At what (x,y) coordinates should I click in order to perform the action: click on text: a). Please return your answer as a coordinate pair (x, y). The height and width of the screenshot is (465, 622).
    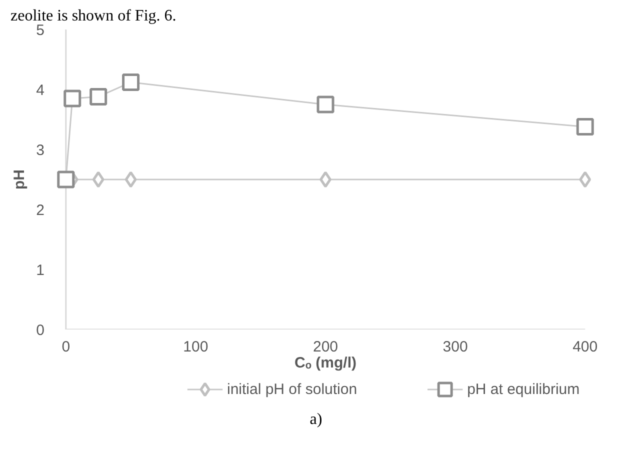
    Looking at the image, I should click on (316, 420).